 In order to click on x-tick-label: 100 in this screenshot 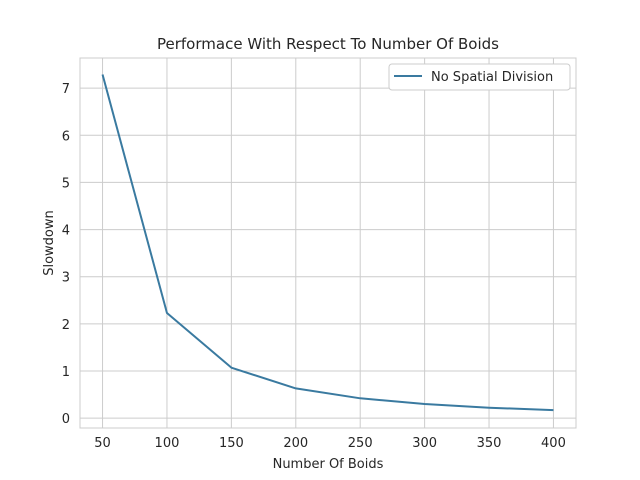, I will do `click(167, 443)`.